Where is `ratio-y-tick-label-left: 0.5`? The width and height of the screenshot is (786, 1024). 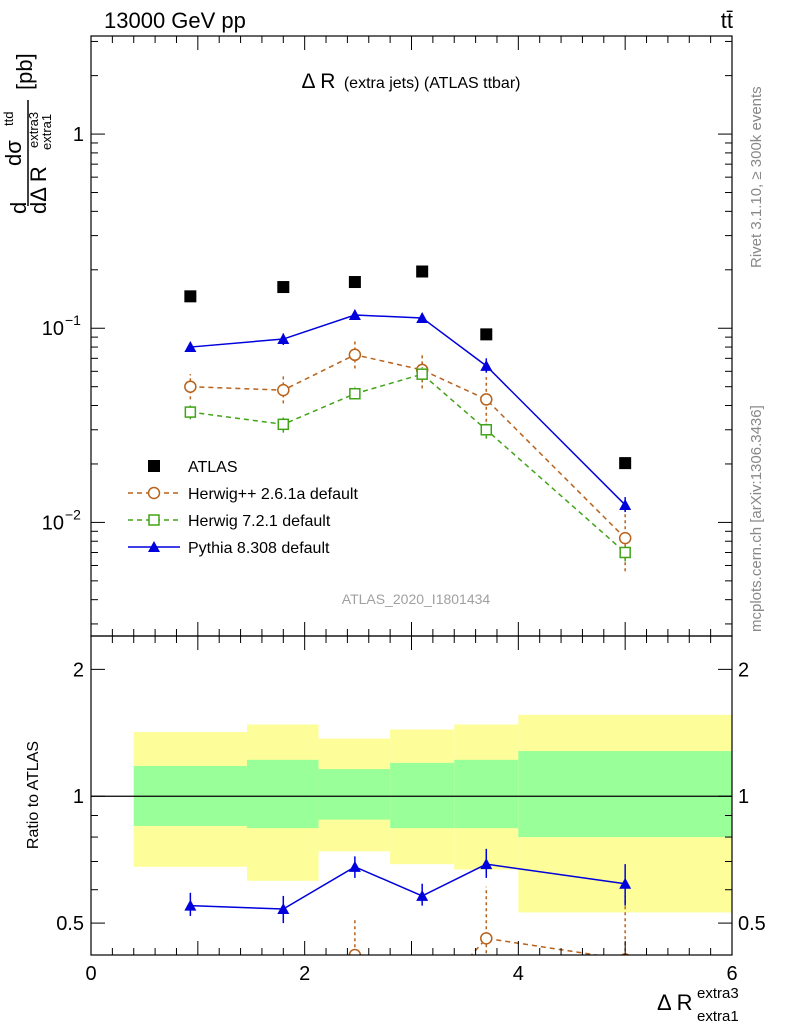
ratio-y-tick-label-left: 0.5 is located at coordinates (70, 924).